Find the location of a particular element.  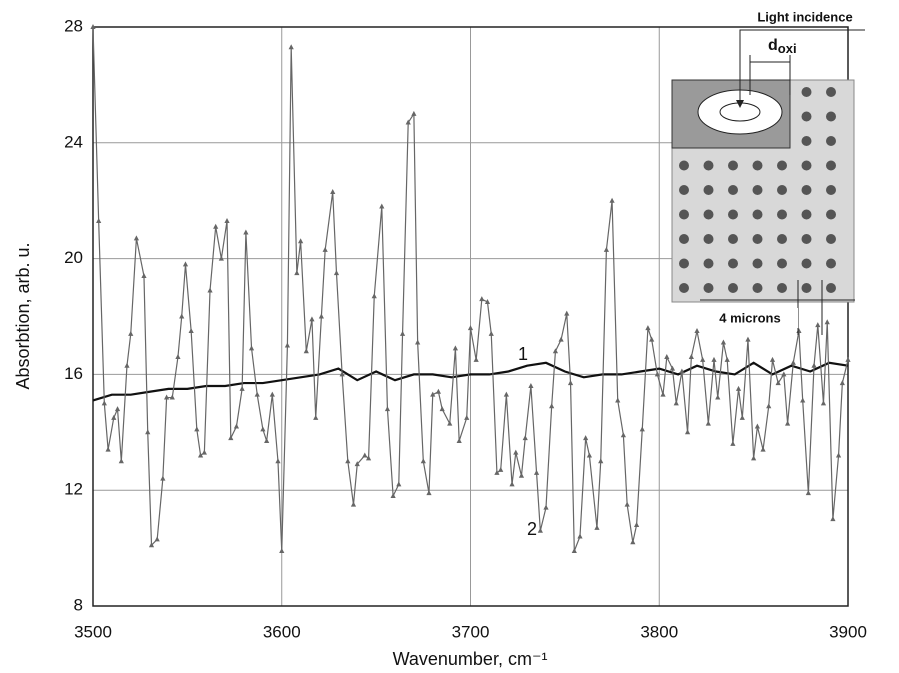

x-tick-label: 3700 is located at coordinates (471, 631).